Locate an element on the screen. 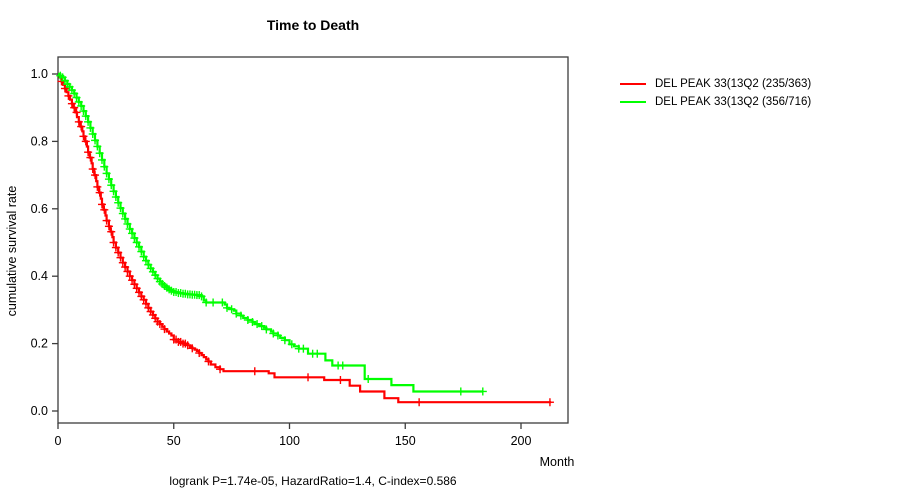  legend-item-group1: DEL PEAK 33(13Q2 (235/363) is located at coordinates (715, 83).